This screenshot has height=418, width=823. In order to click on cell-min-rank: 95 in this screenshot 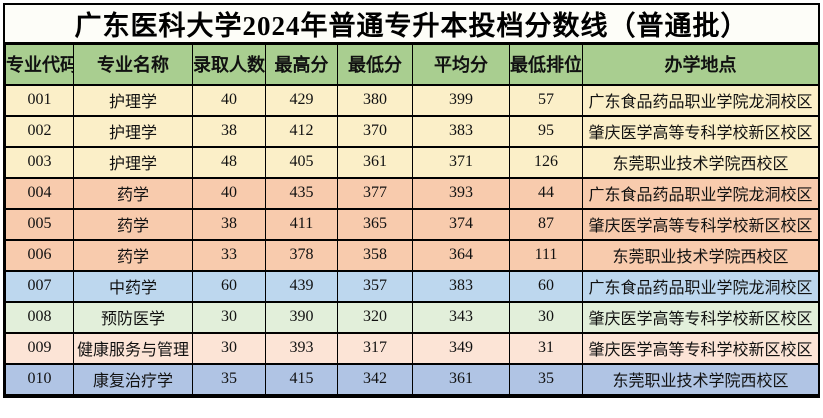, I will do `click(546, 131)`.